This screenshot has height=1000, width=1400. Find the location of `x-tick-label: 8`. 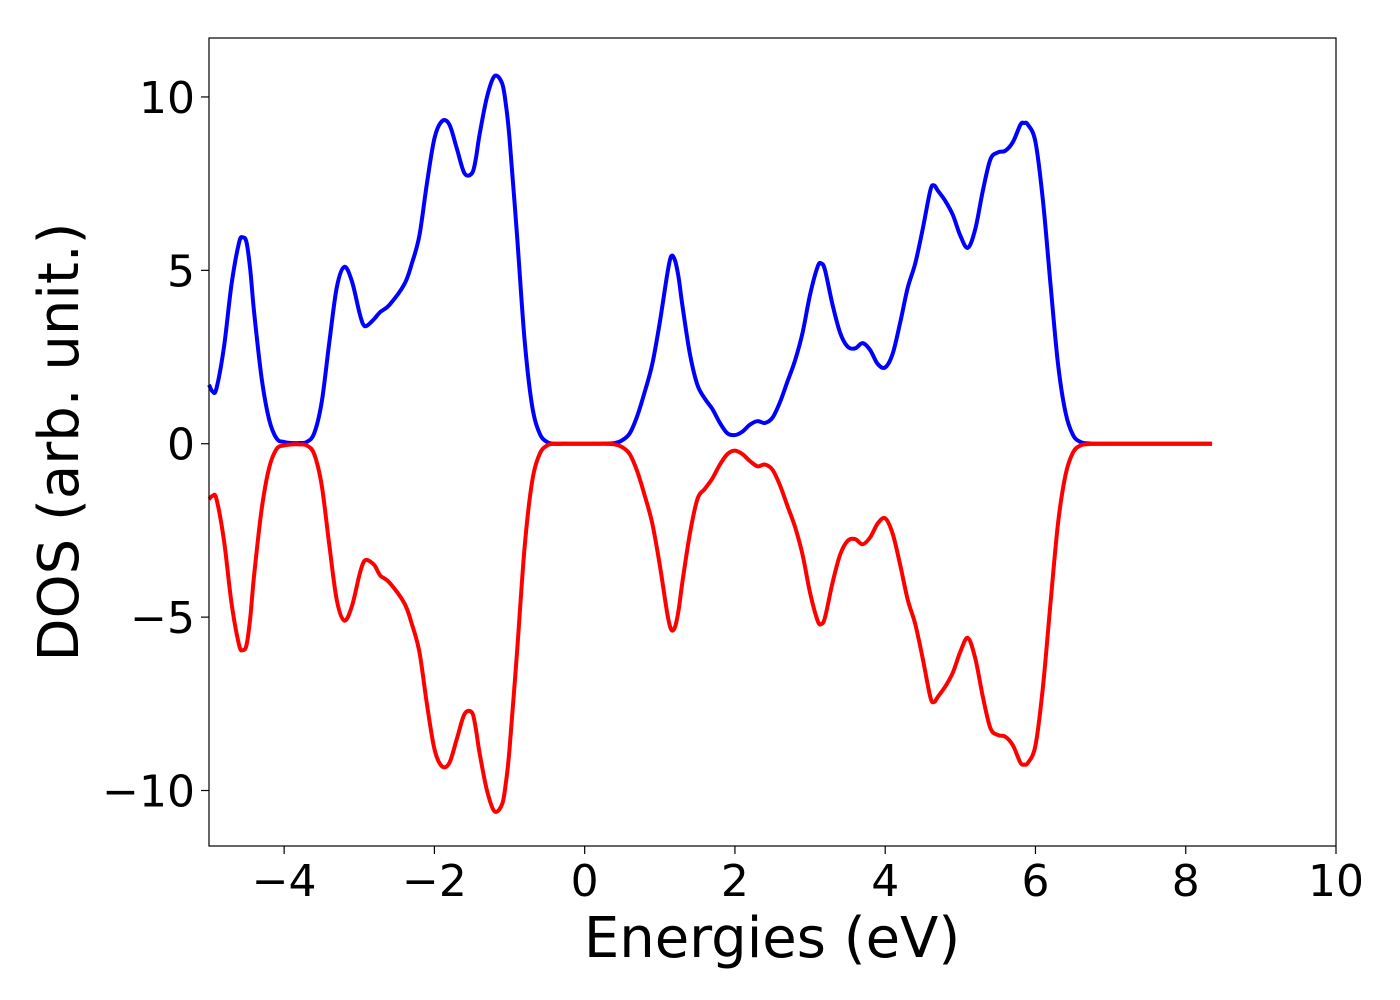

x-tick-label: 8 is located at coordinates (1186, 881).